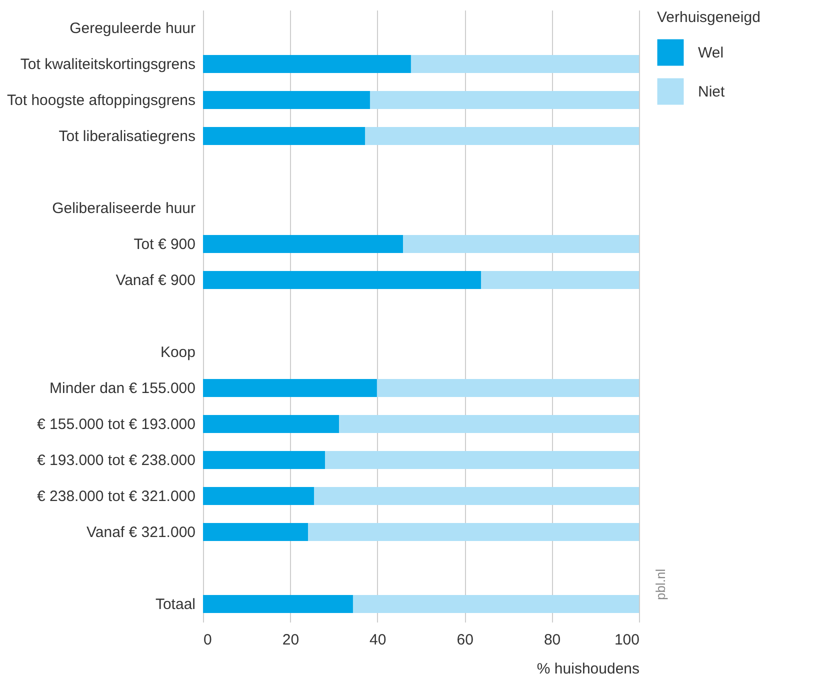 The image size is (832, 679). I want to click on legend-label: Wel, so click(711, 53).